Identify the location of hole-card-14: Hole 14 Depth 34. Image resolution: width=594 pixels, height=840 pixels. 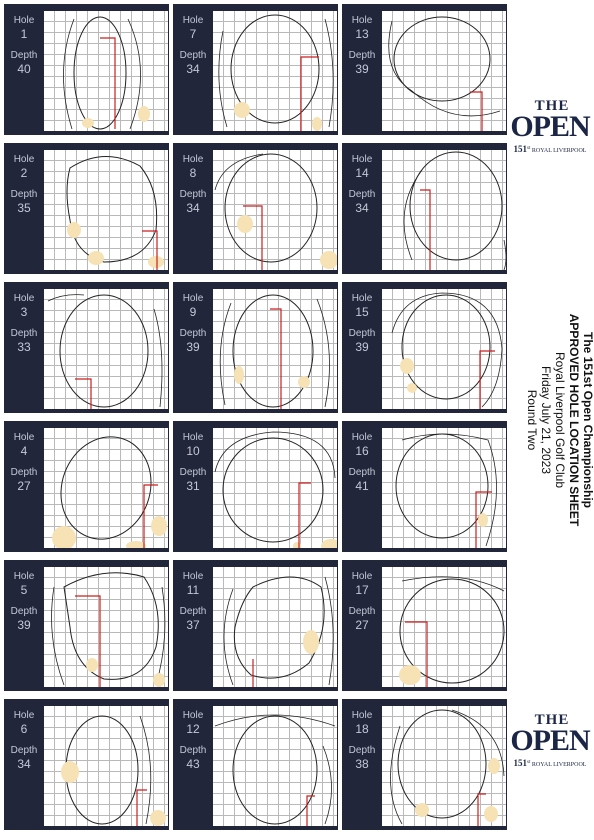
(424, 208).